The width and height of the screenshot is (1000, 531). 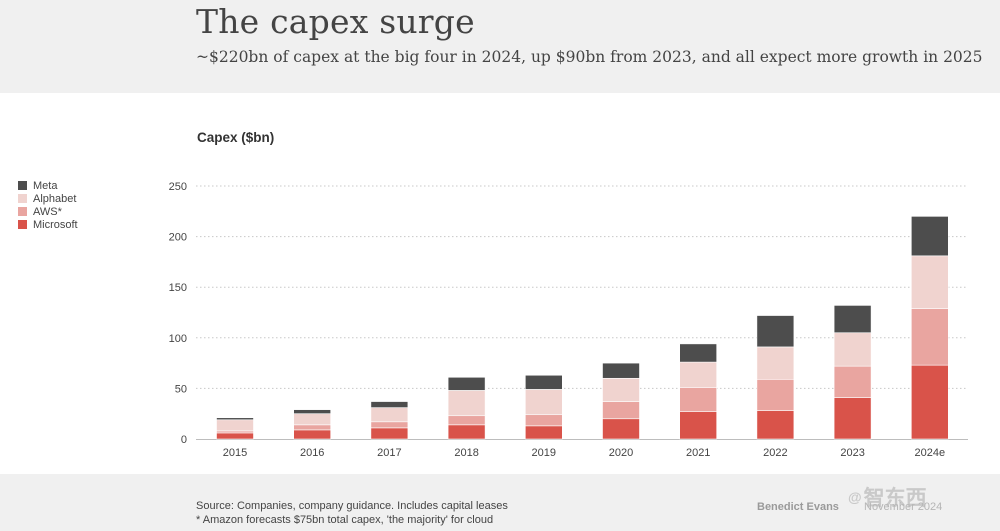 I want to click on x-tick-label: 2021, so click(x=698, y=453).